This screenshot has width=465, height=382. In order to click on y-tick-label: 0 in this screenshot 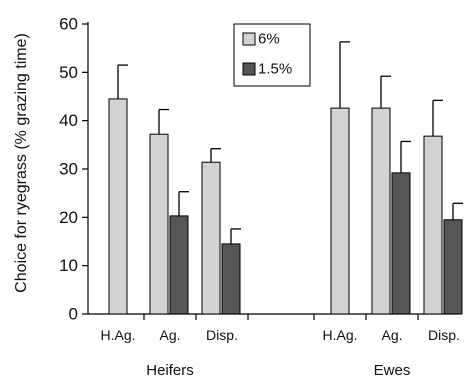, I will do `click(73, 314)`.